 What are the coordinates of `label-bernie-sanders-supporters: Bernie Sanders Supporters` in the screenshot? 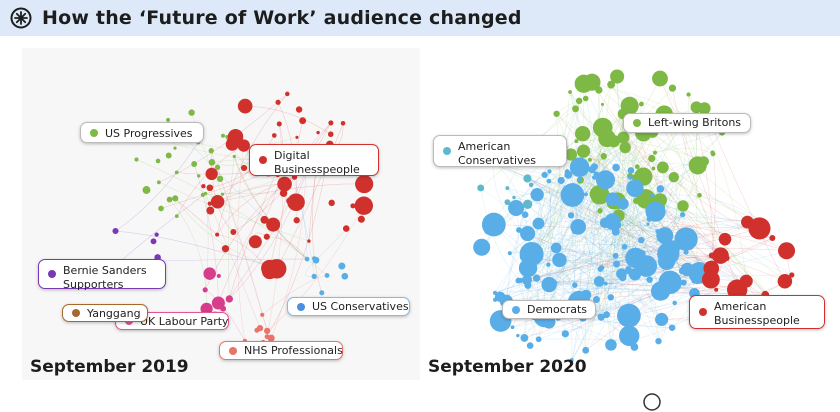 It's located at (102, 275).